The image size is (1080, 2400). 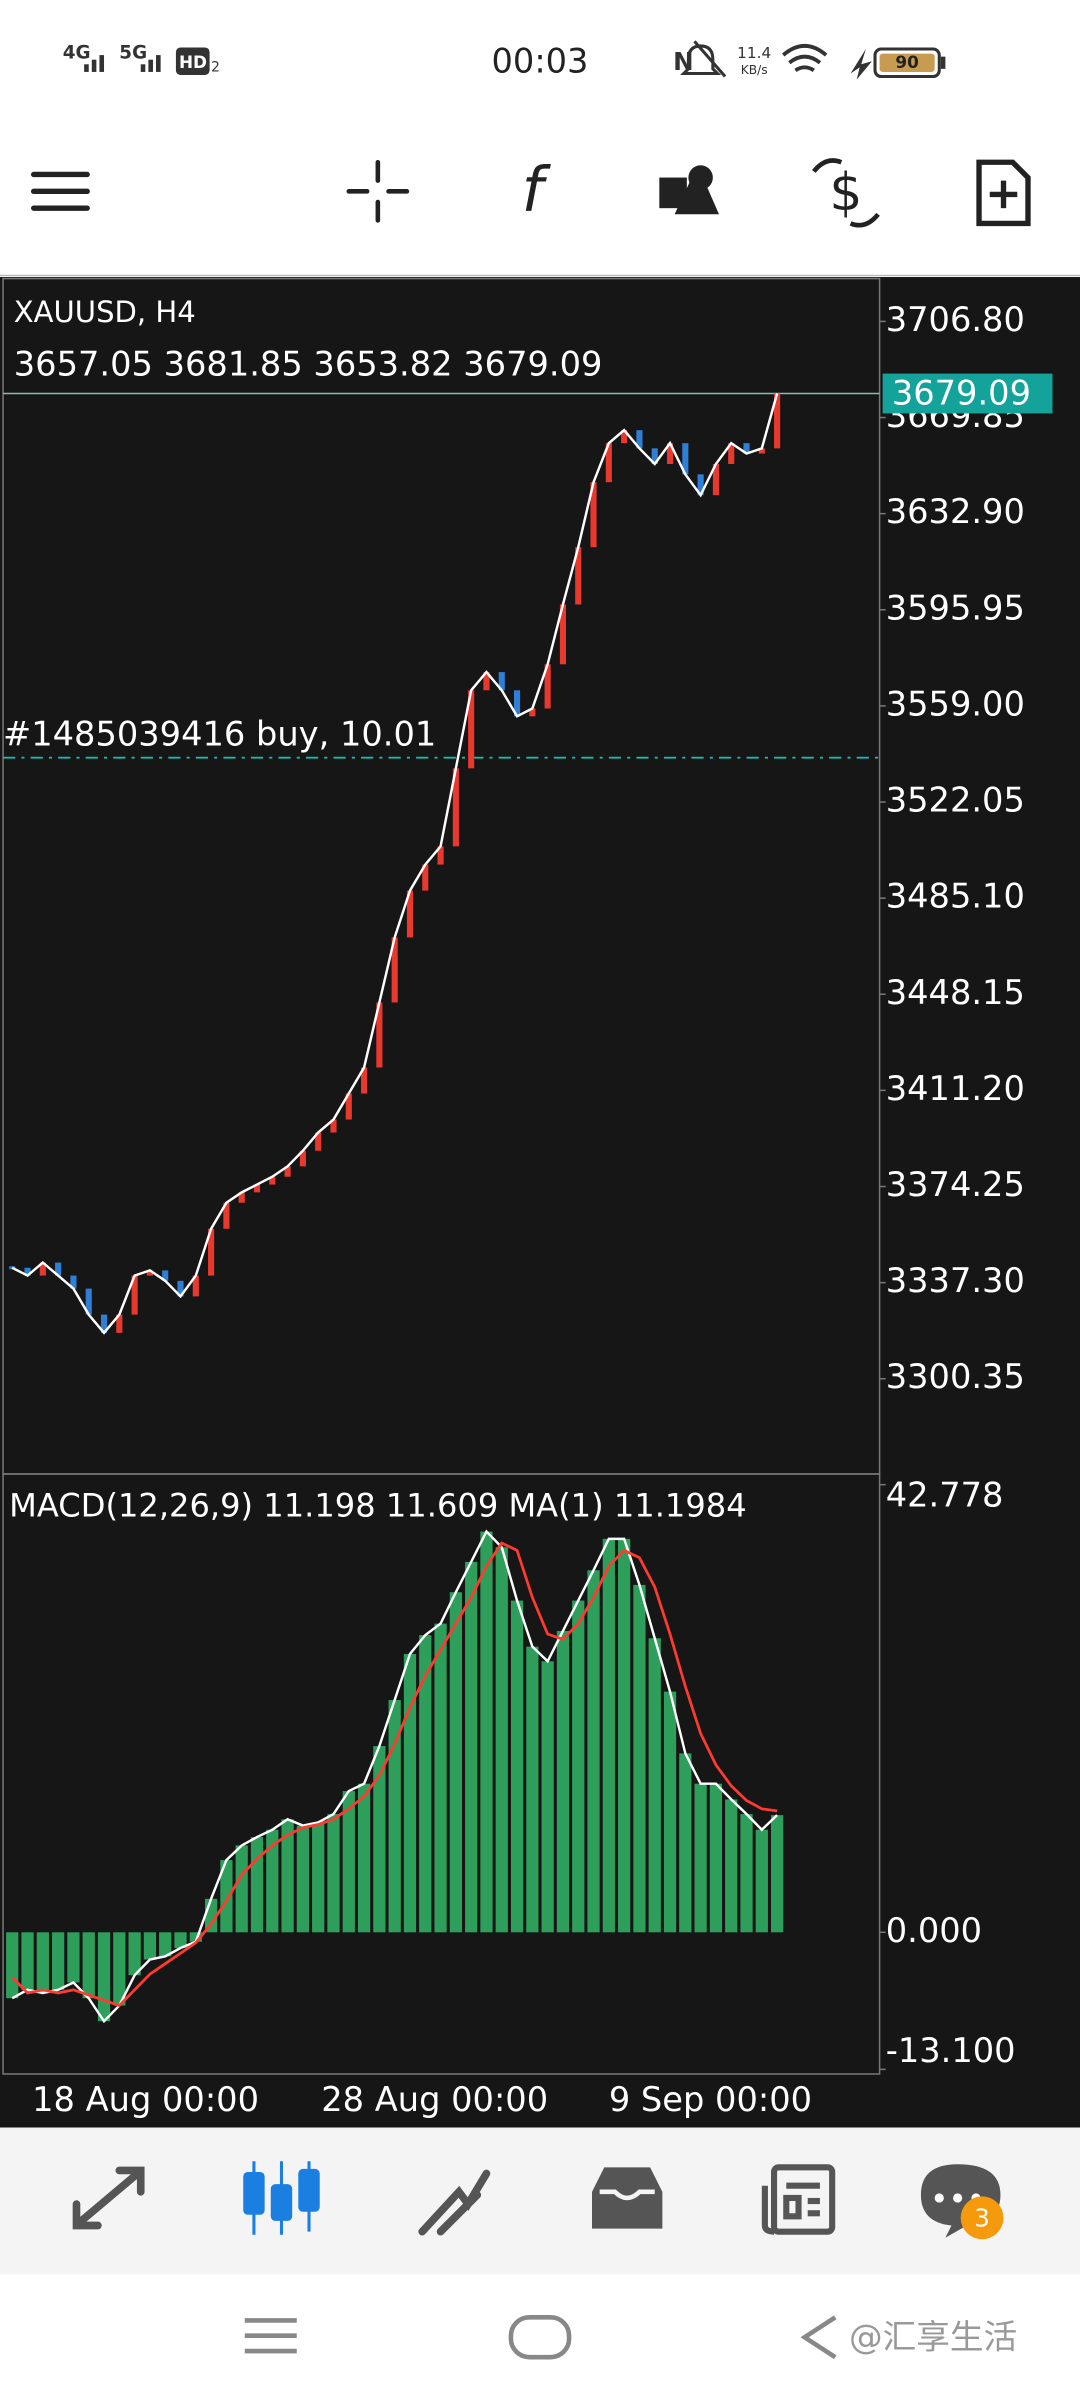 I want to click on battery-level, so click(x=907, y=62).